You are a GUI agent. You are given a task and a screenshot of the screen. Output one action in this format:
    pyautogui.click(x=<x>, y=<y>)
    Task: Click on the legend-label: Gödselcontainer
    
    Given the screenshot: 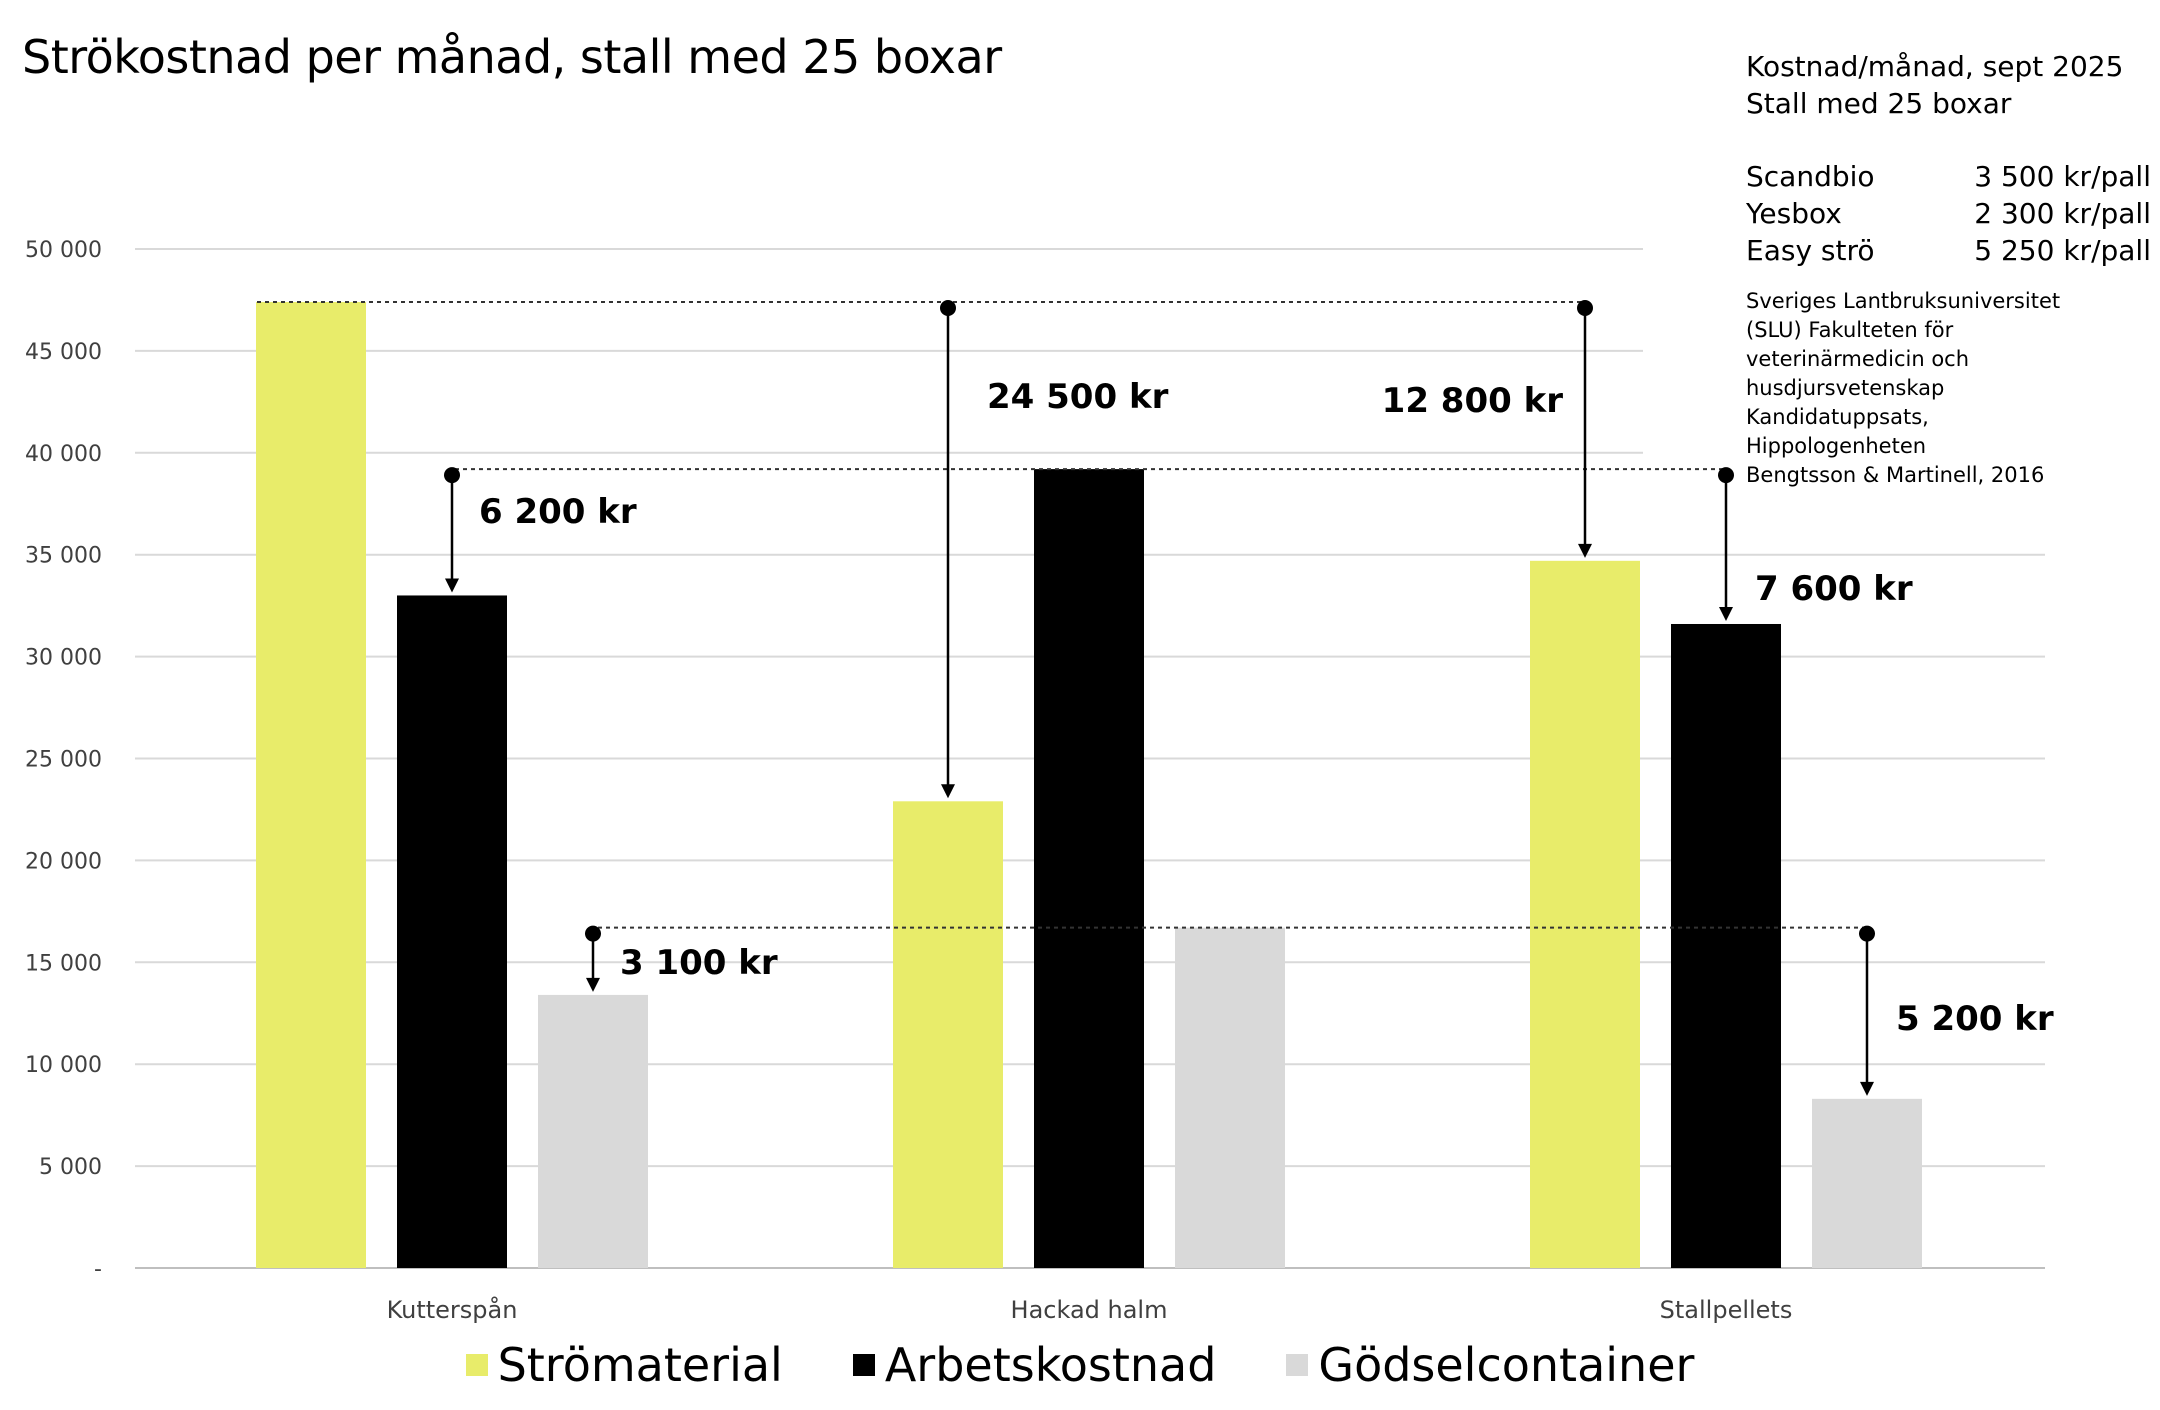 What is the action you would take?
    pyautogui.click(x=1506, y=1365)
    